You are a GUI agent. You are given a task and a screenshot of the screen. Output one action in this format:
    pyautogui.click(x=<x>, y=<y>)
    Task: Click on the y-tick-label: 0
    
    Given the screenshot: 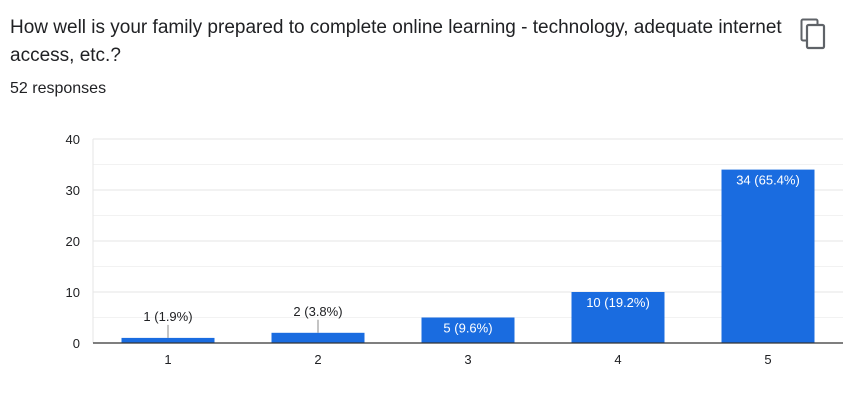 What is the action you would take?
    pyautogui.click(x=76, y=343)
    